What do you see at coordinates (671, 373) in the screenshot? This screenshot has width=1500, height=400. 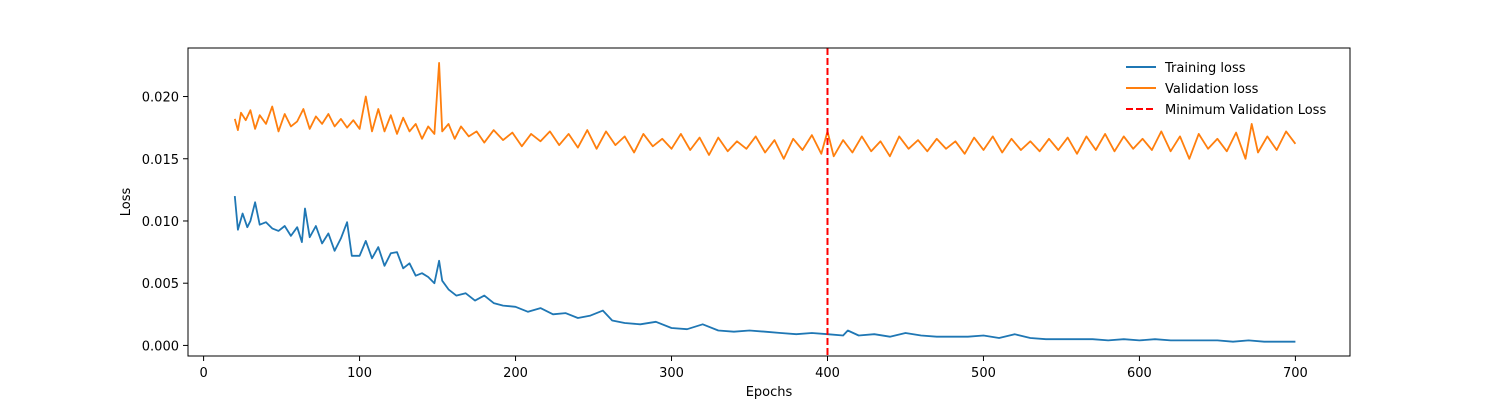 I see `x-tick-label: 300` at bounding box center [671, 373].